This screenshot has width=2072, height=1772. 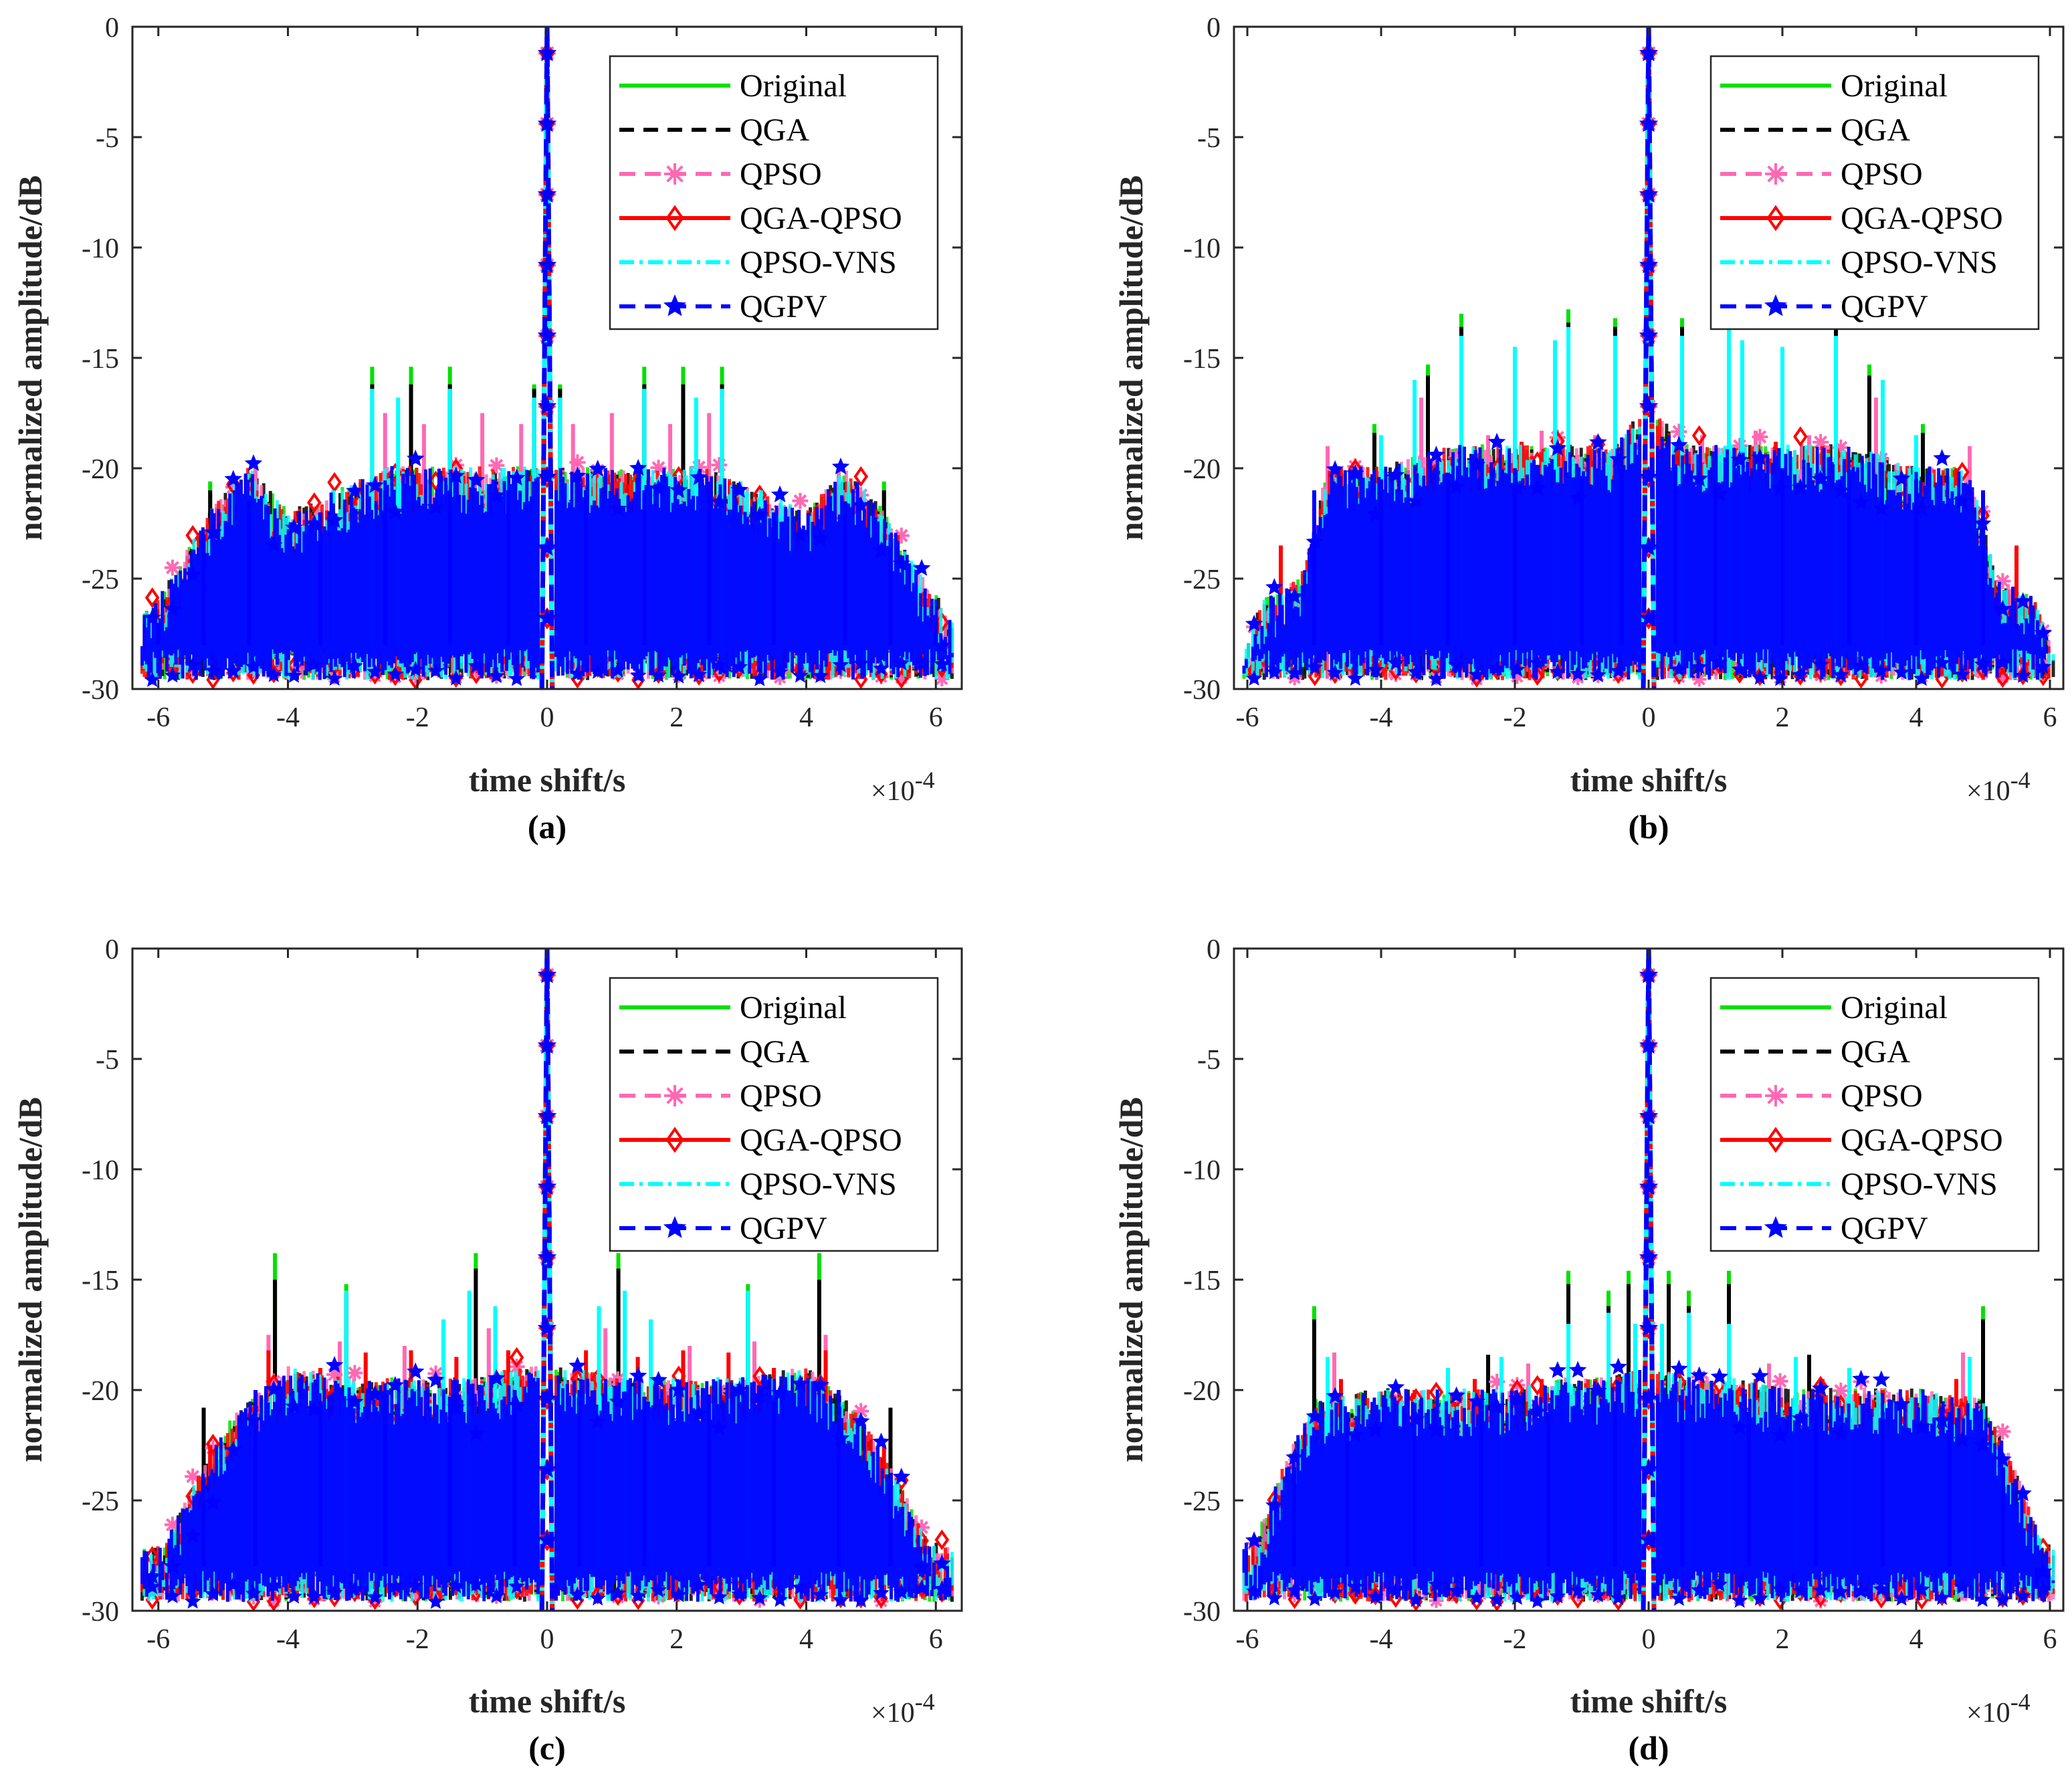 What do you see at coordinates (806, 1639) in the screenshot?
I see `x-tick-label: 4` at bounding box center [806, 1639].